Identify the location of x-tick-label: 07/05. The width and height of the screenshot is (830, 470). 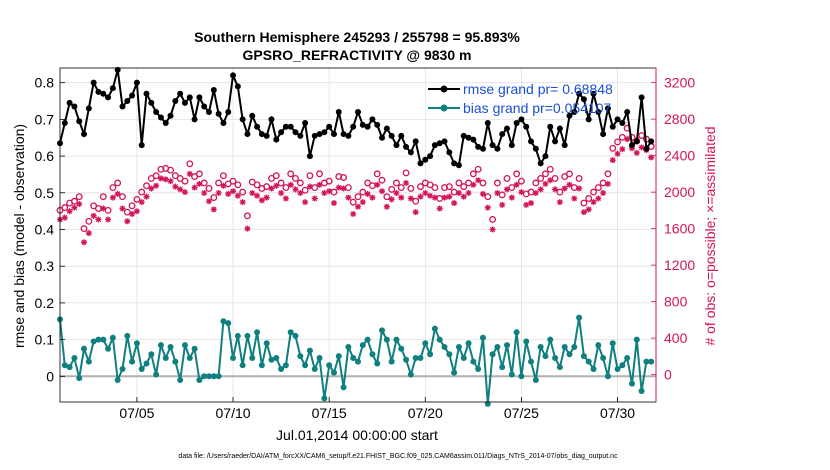
(136, 413).